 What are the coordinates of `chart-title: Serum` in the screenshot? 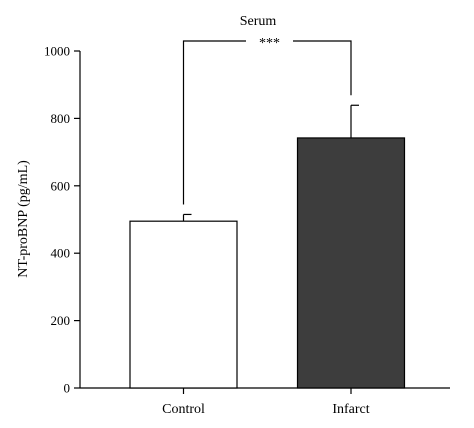 It's located at (258, 21).